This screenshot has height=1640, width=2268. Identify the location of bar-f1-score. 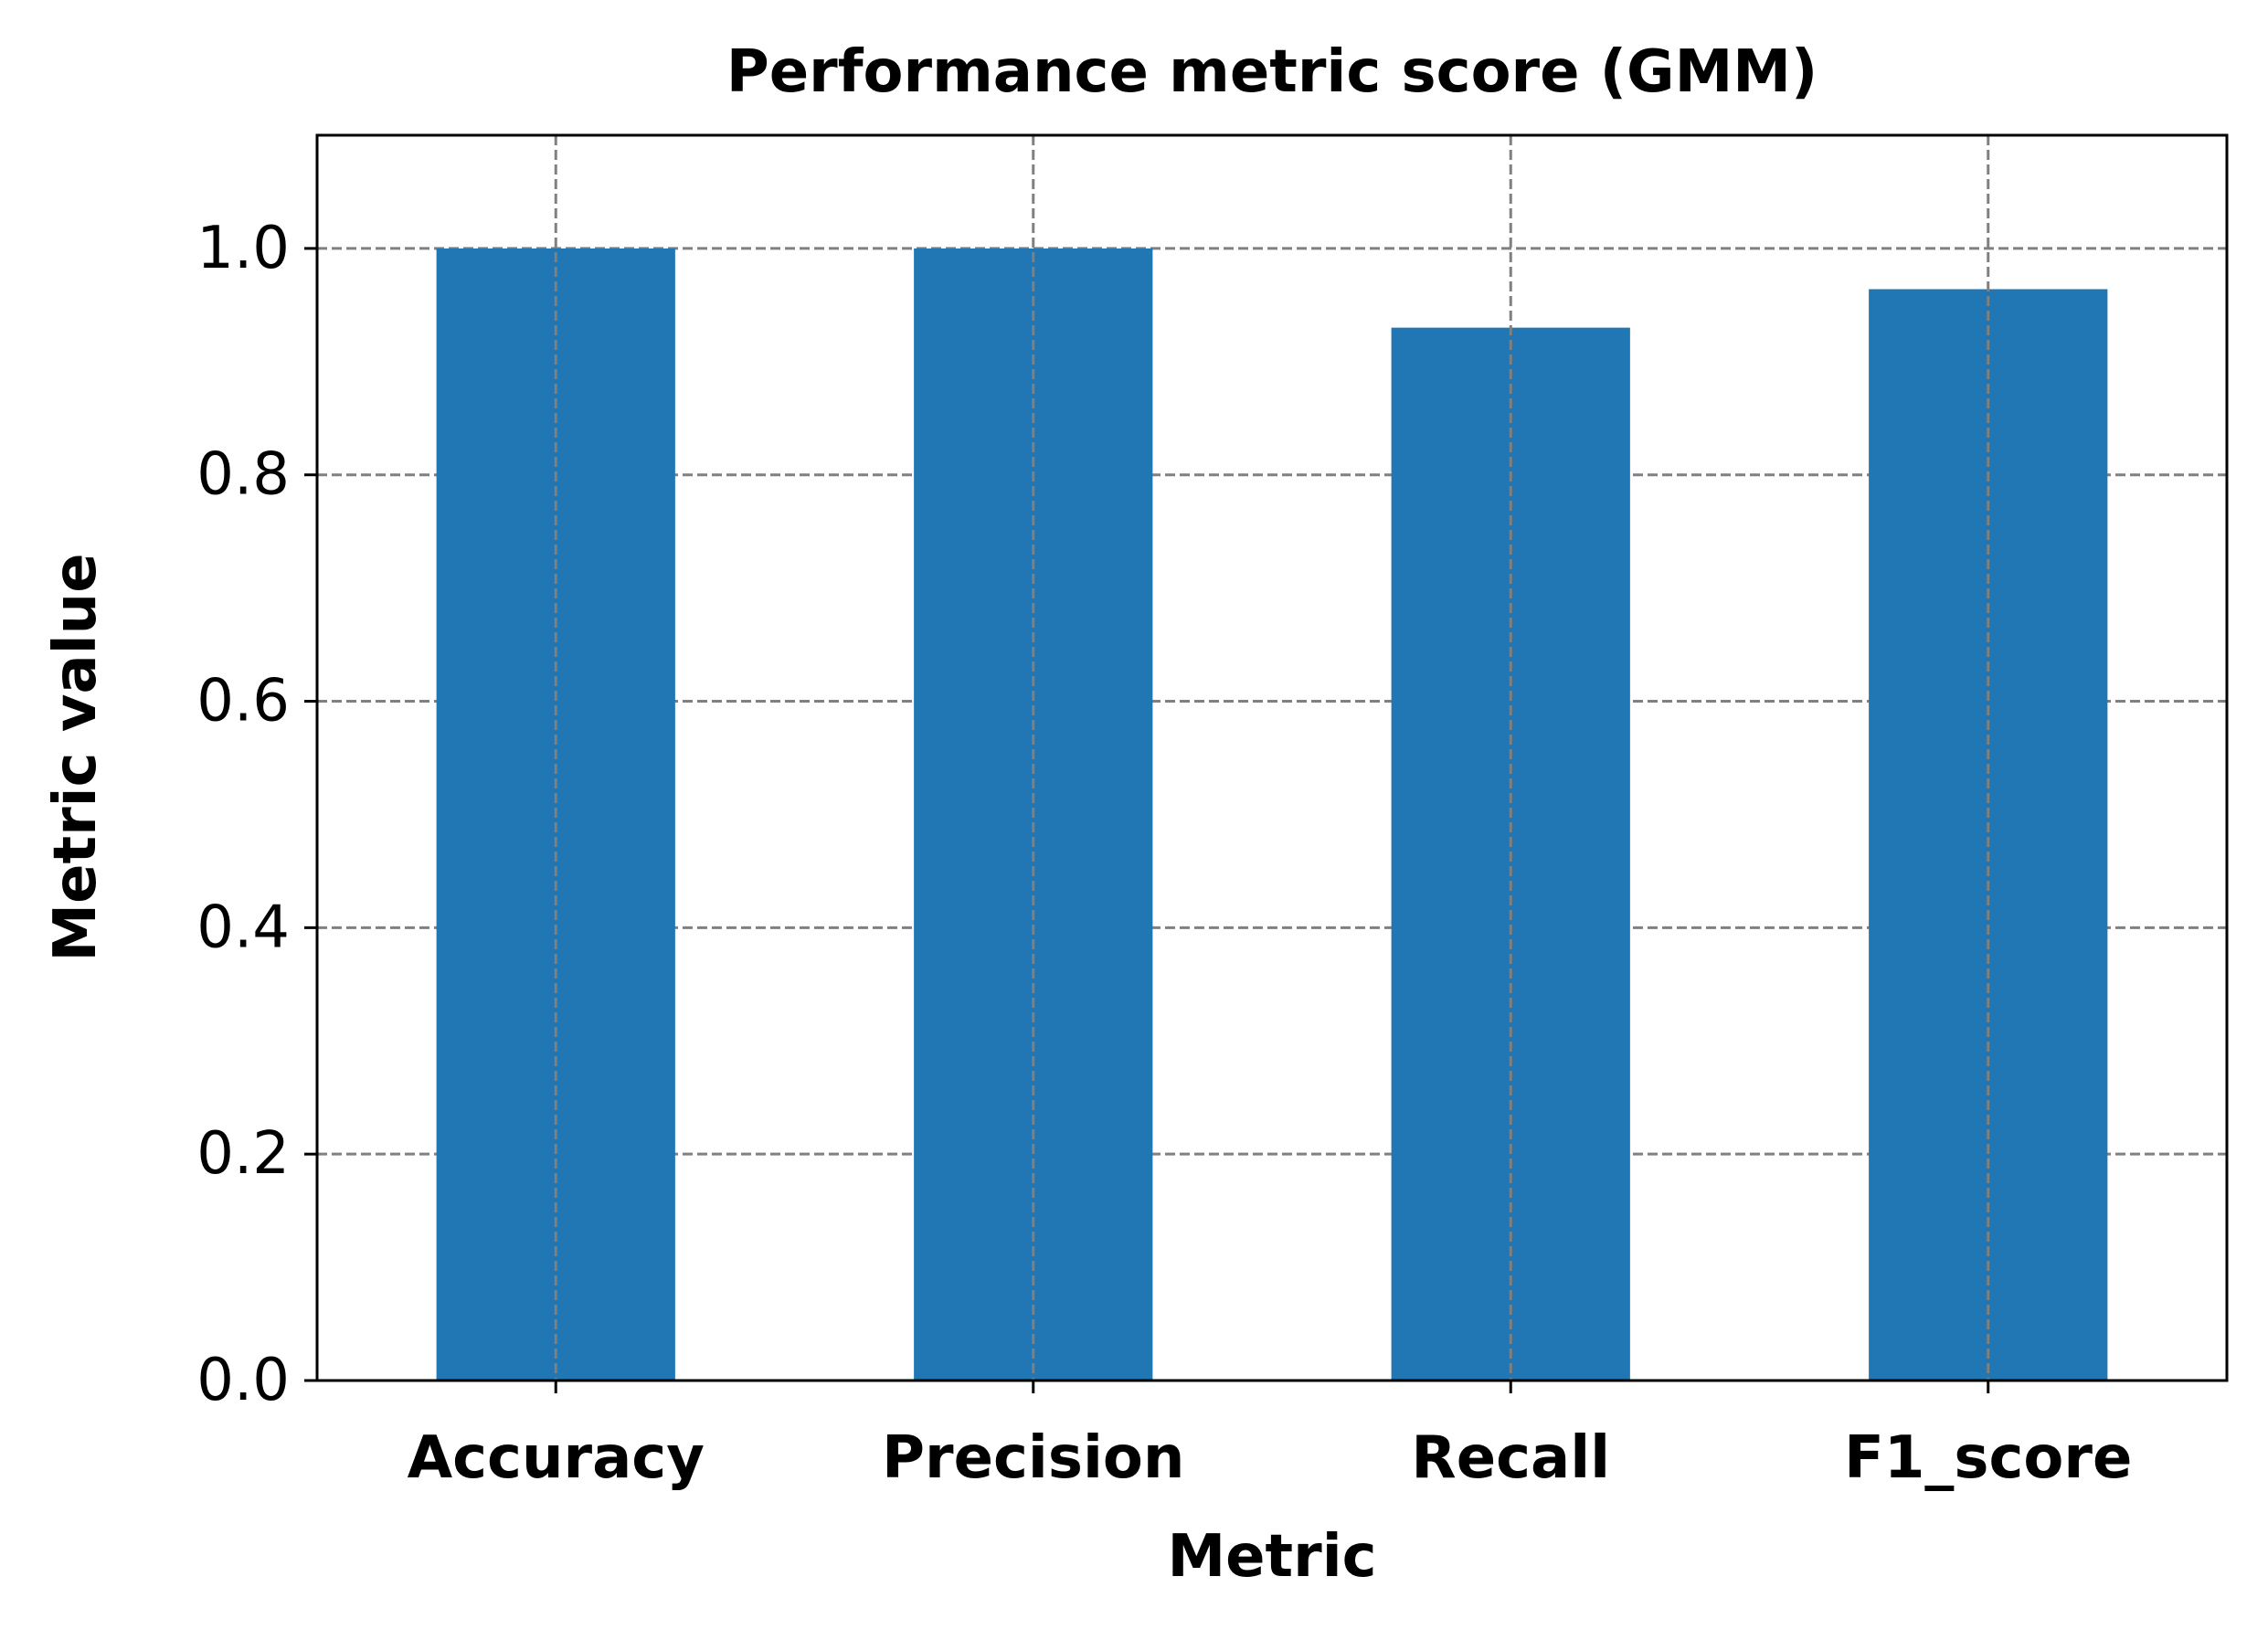
(1988, 835).